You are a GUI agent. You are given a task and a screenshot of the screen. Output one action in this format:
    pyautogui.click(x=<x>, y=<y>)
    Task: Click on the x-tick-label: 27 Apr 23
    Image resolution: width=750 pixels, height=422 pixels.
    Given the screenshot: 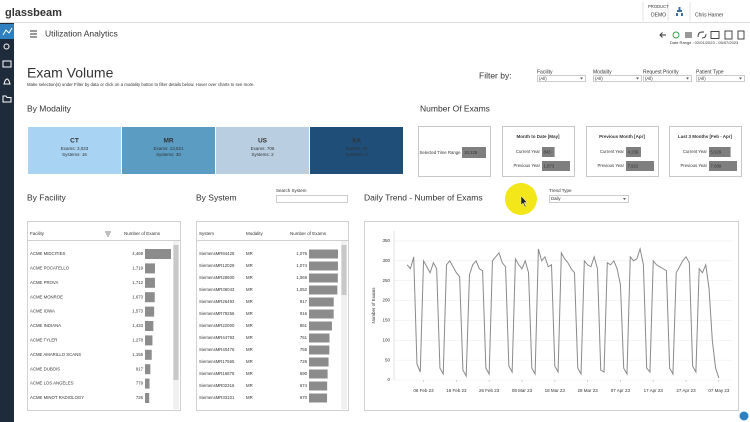 What is the action you would take?
    pyautogui.click(x=686, y=390)
    